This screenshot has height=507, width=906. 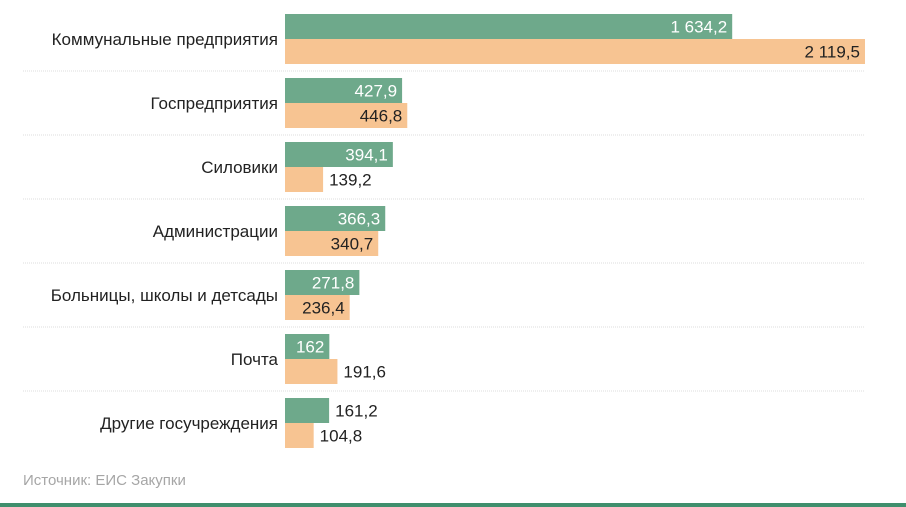 I want to click on data-label: 104,8, so click(x=341, y=436).